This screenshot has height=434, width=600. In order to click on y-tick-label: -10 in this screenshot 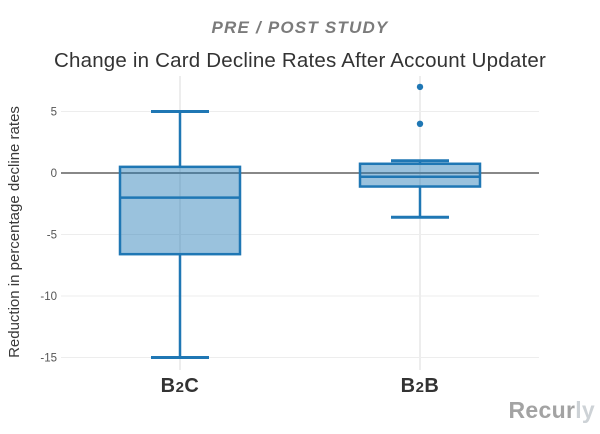, I will do `click(48, 297)`.